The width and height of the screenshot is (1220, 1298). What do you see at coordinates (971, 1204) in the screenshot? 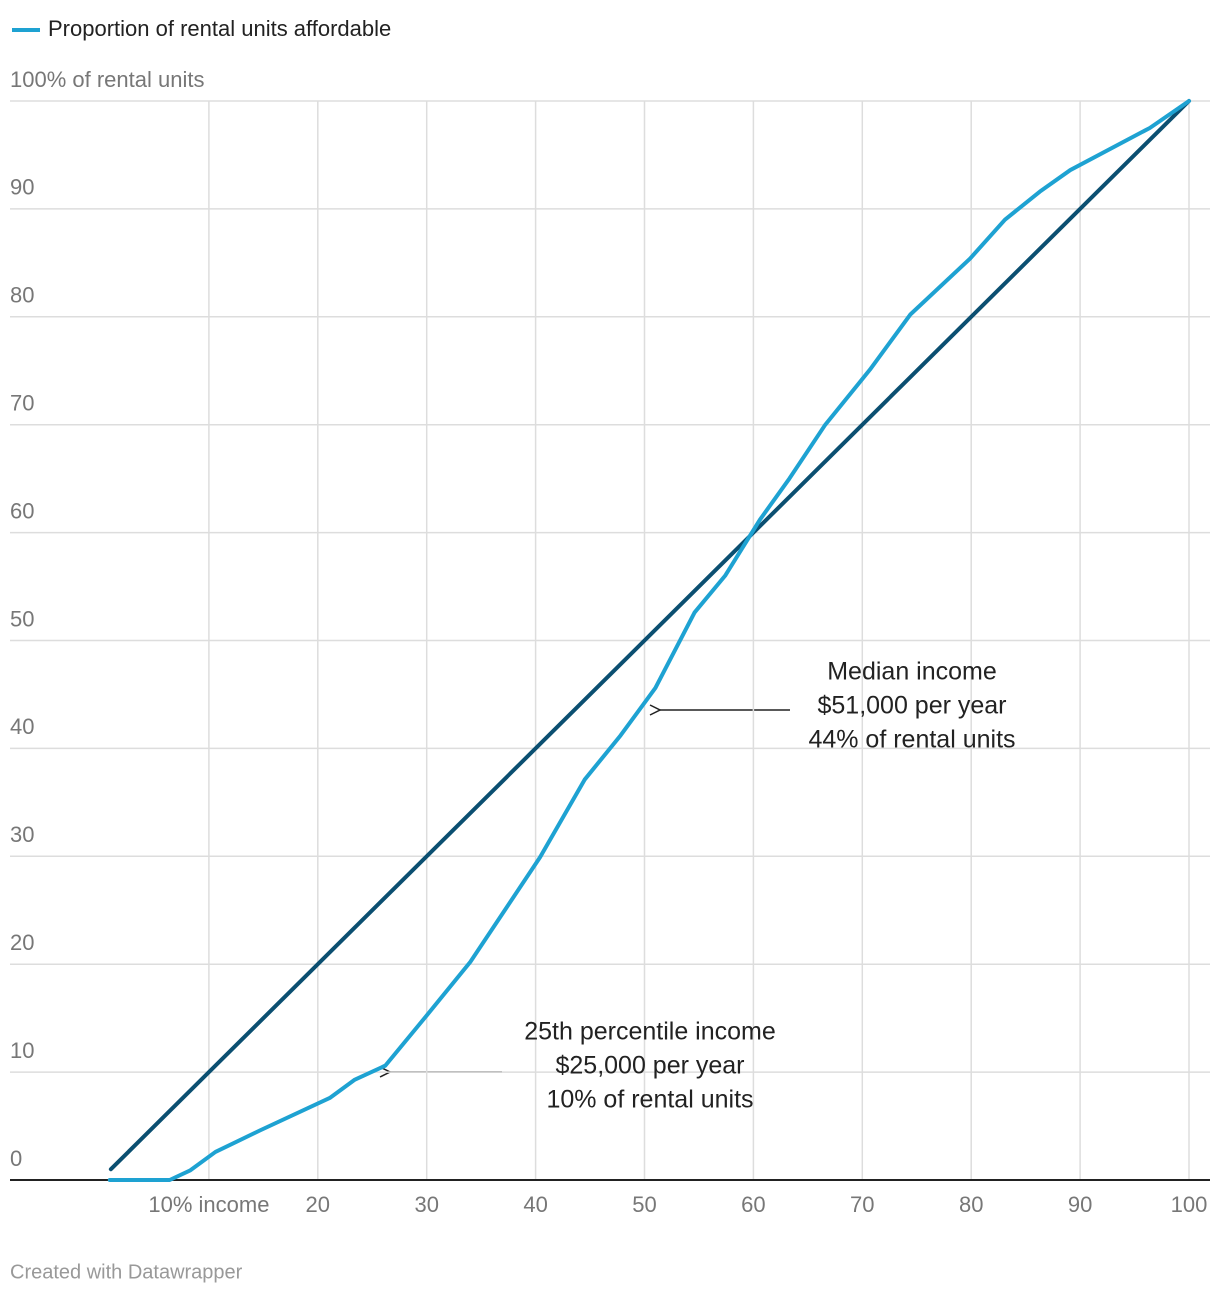
I see `x-tick-label: 80` at bounding box center [971, 1204].